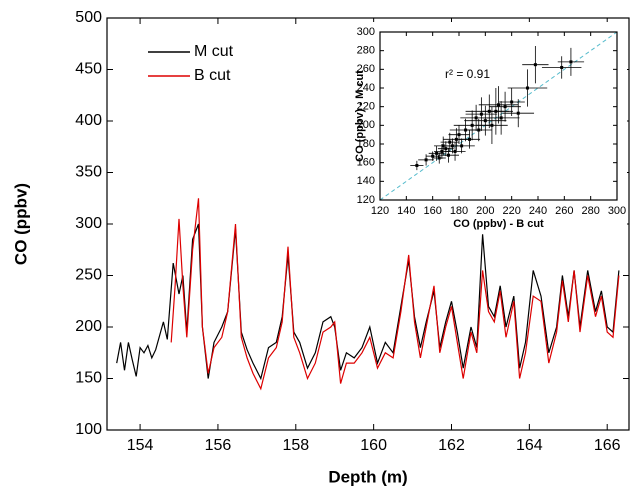  I want to click on y-tick-label: 220, so click(366, 107).